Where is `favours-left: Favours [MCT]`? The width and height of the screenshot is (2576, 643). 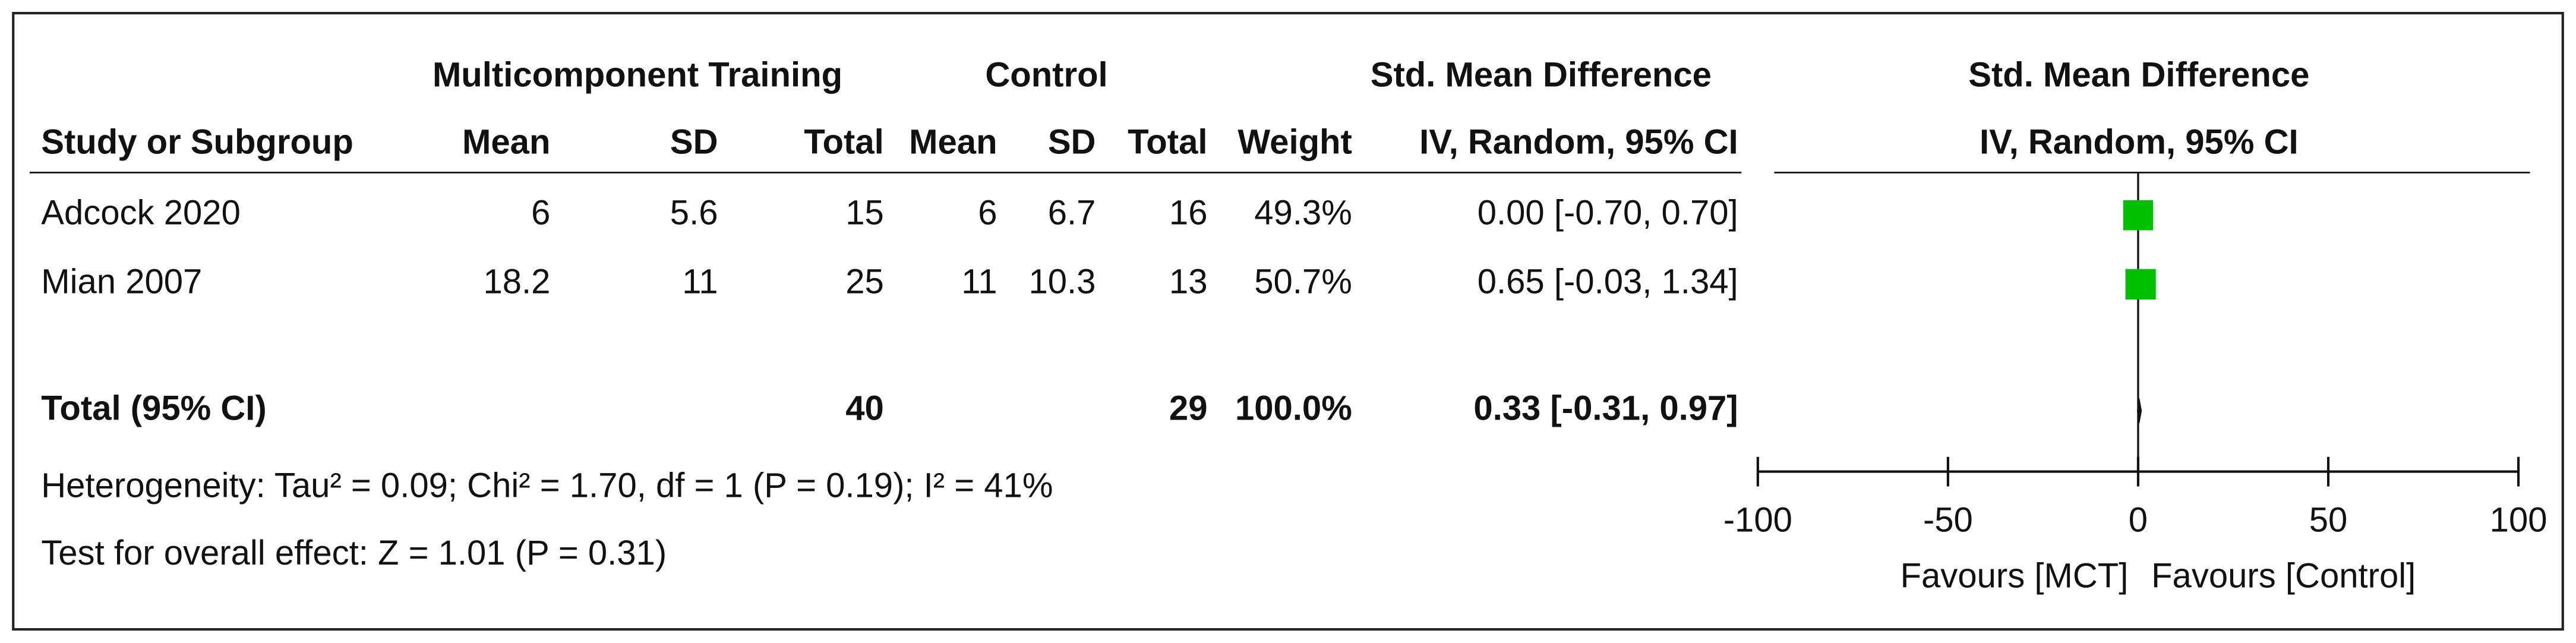
favours-left: Favours [MCT] is located at coordinates (2015, 576).